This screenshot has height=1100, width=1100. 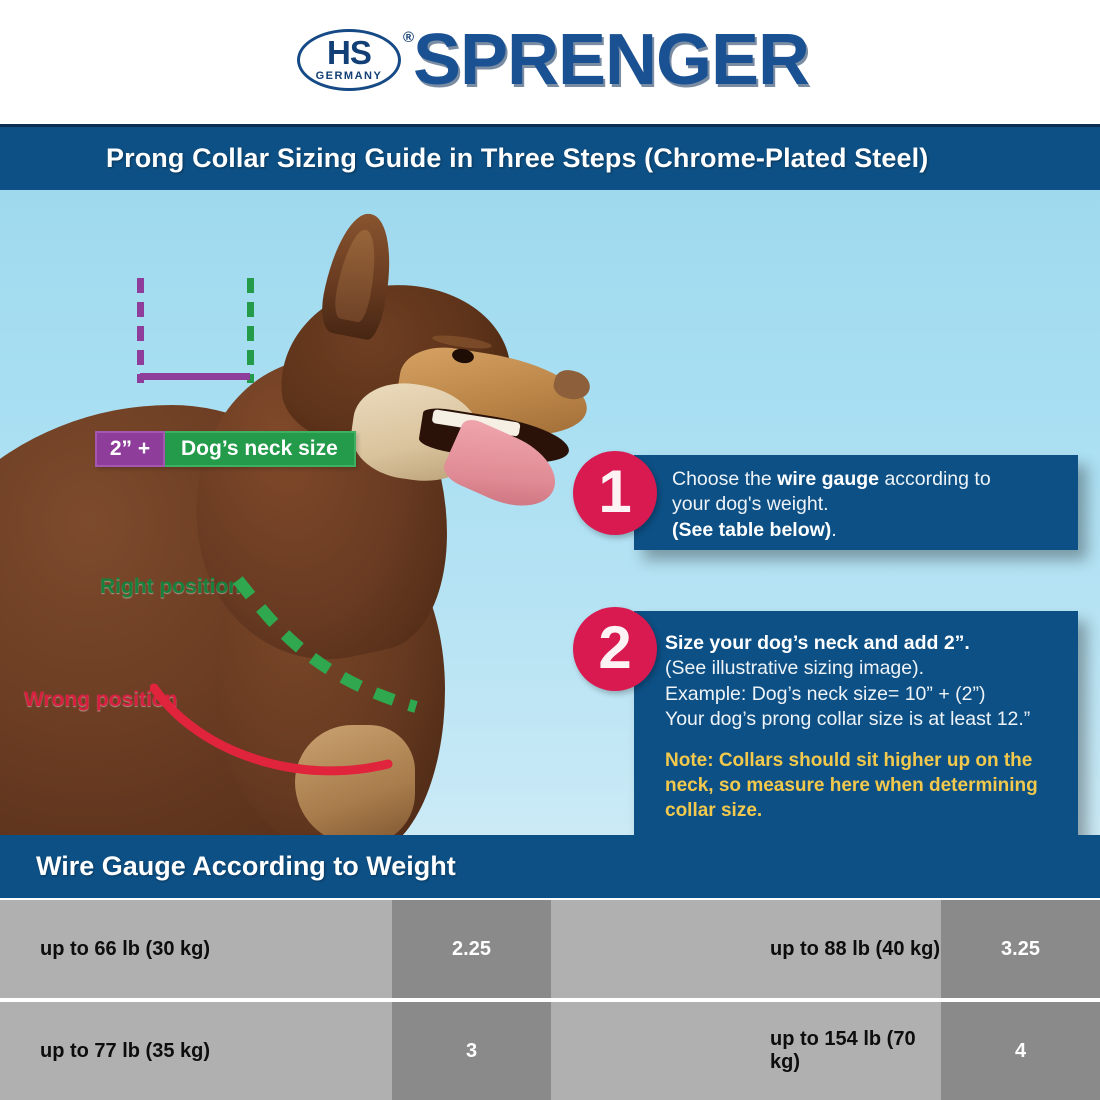 I want to click on table-cell-gauge-right: 4, so click(x=1020, y=1051).